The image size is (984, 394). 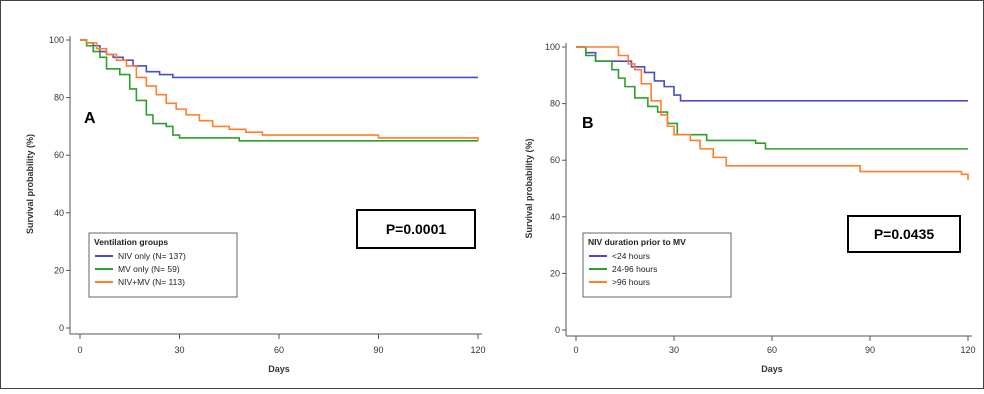 I want to click on legend-entry-3: >96 hours, so click(x=631, y=282).